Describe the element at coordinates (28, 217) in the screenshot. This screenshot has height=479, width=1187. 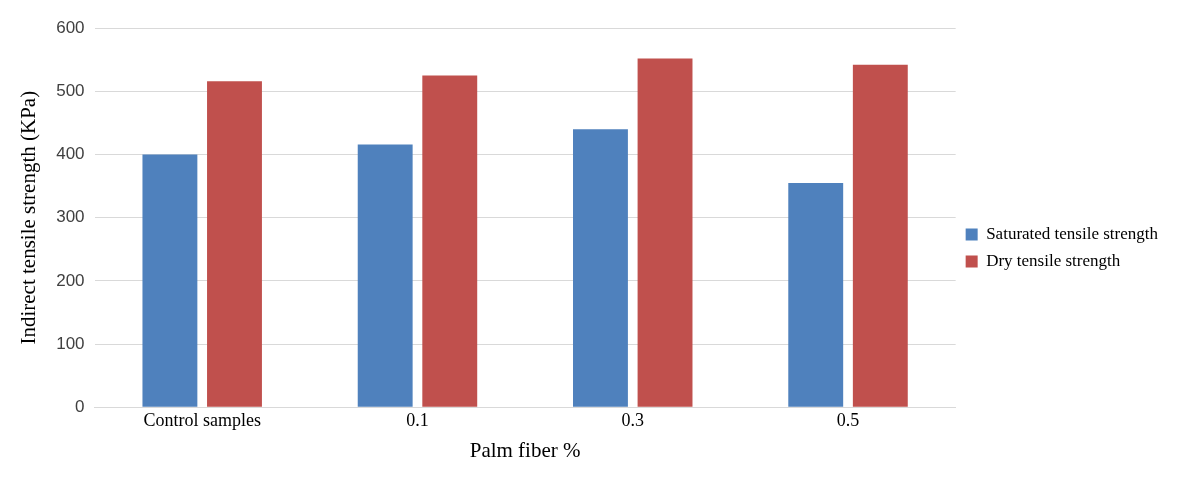
I see `y-axis-title: Indirect tensile strength (KPa)` at that location.